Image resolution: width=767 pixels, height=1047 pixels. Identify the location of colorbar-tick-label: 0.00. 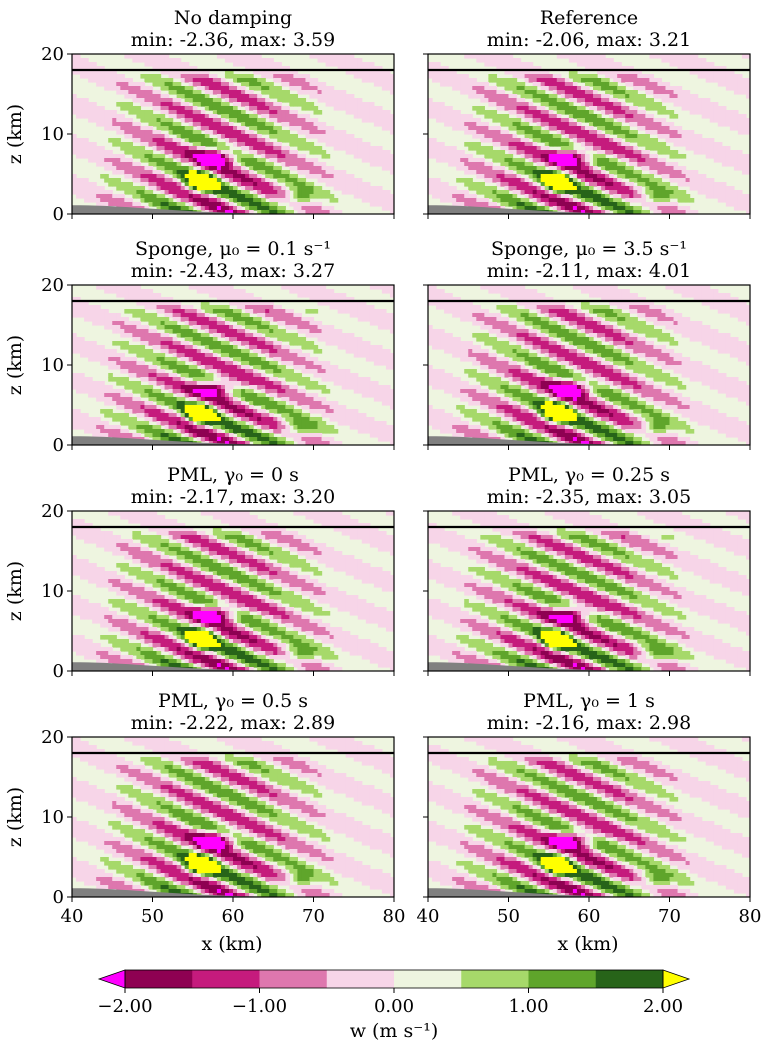
(394, 1006).